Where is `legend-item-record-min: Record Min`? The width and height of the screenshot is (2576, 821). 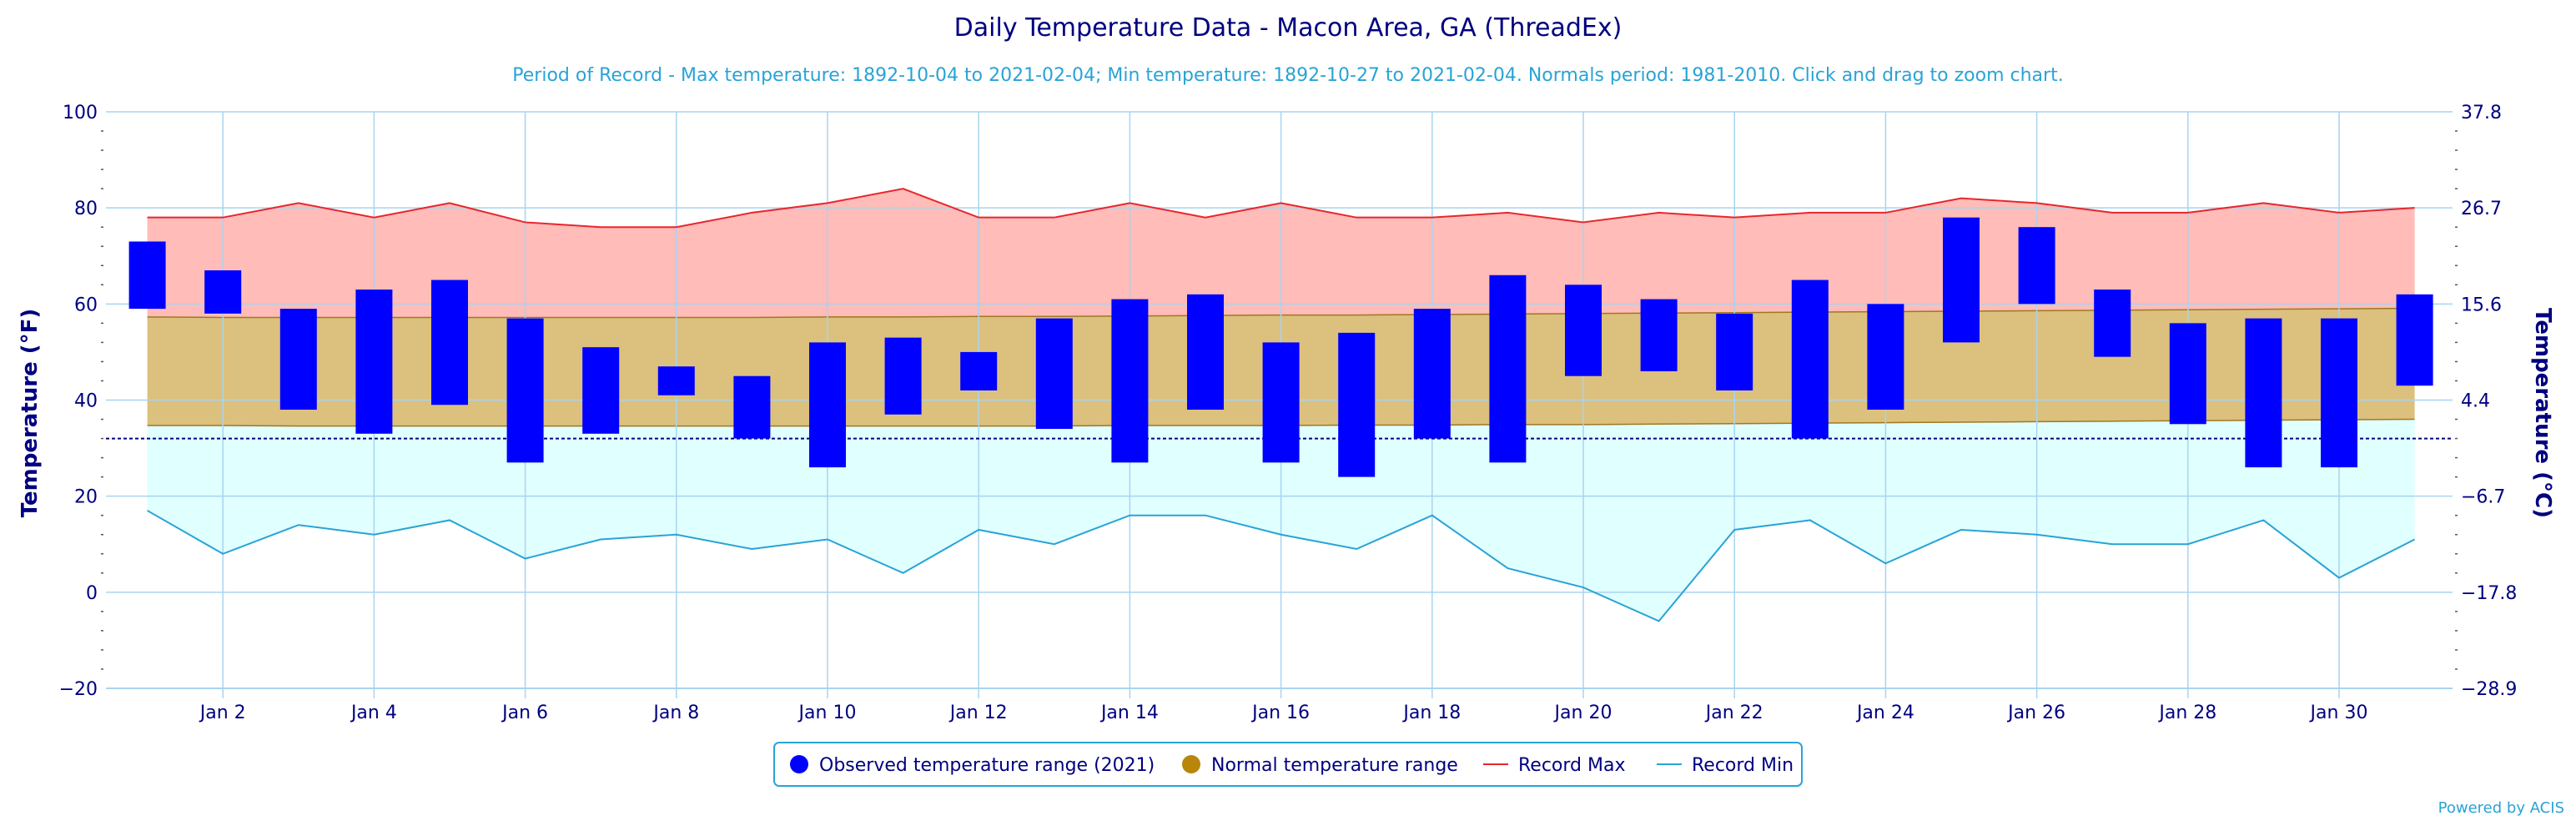
legend-item-record-min: Record Min is located at coordinates (1725, 765).